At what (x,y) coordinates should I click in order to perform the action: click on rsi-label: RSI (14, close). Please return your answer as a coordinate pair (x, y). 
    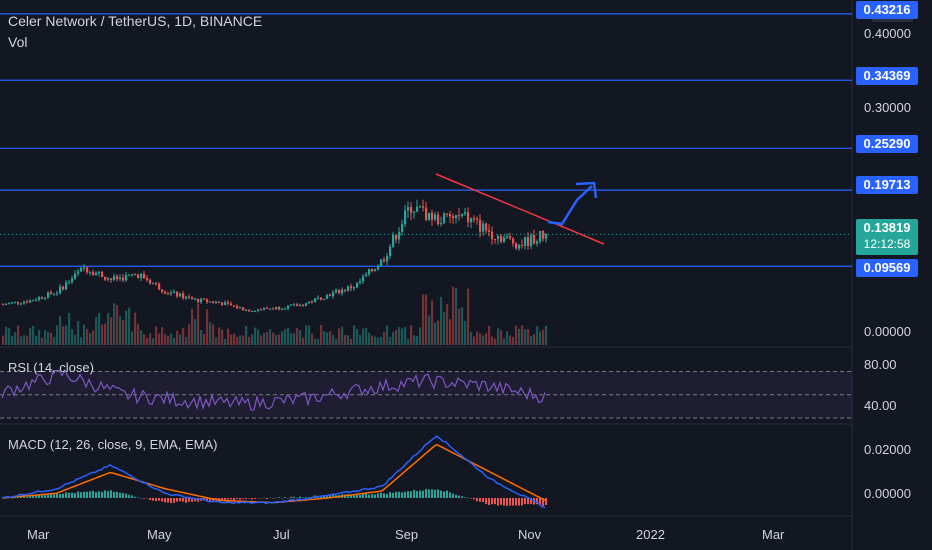
    Looking at the image, I should click on (51, 367).